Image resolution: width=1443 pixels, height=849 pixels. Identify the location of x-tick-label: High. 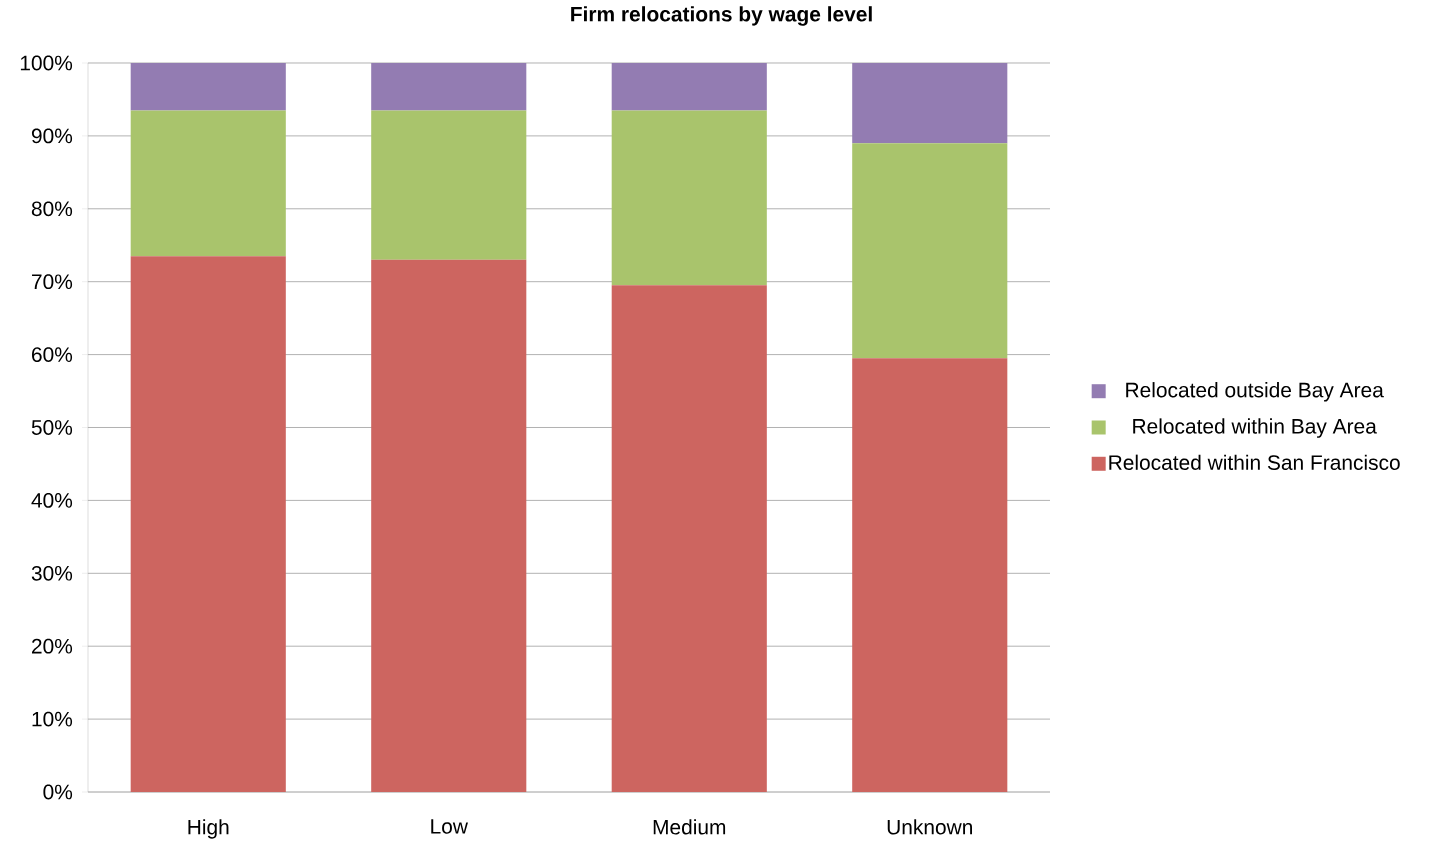
(208, 829).